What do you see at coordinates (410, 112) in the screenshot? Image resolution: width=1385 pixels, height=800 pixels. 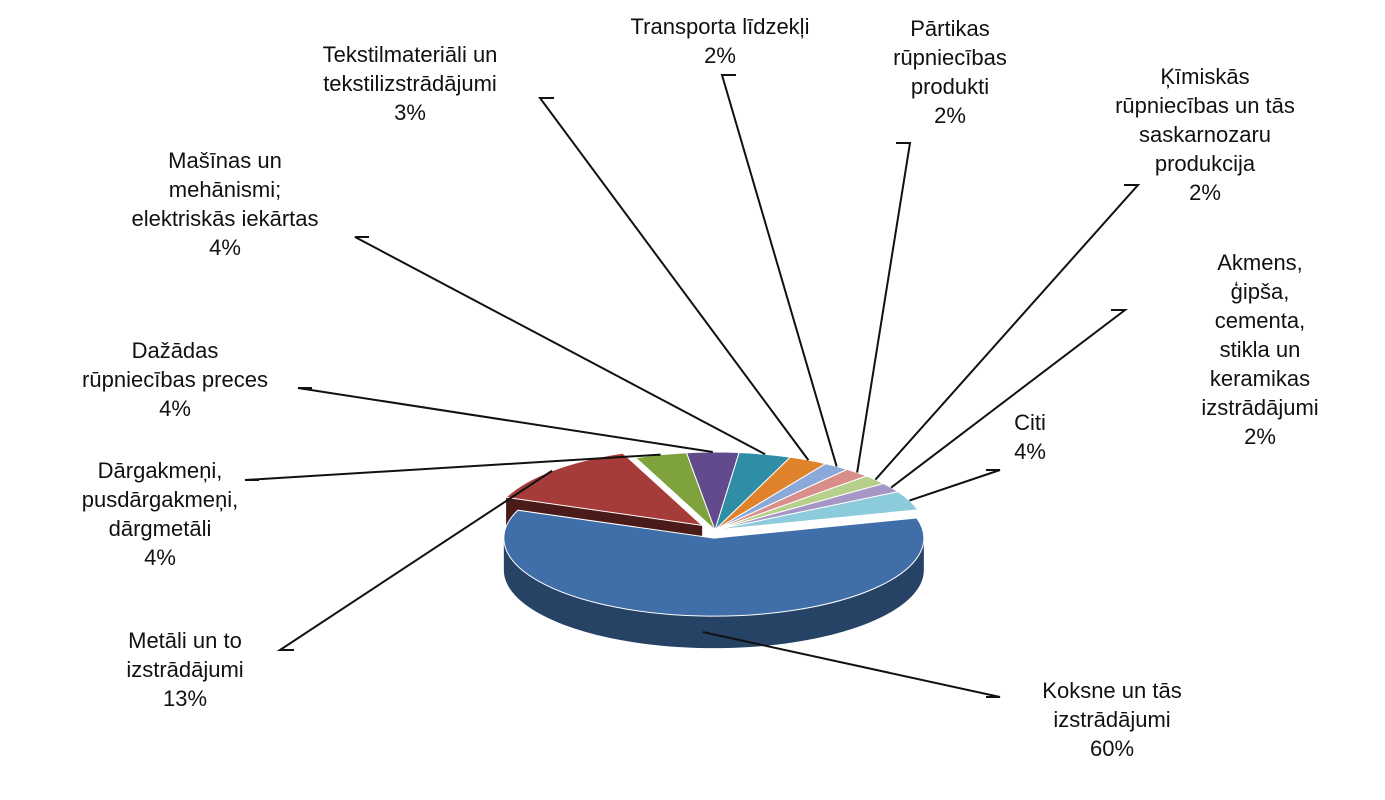 I see `value-label: 3%` at bounding box center [410, 112].